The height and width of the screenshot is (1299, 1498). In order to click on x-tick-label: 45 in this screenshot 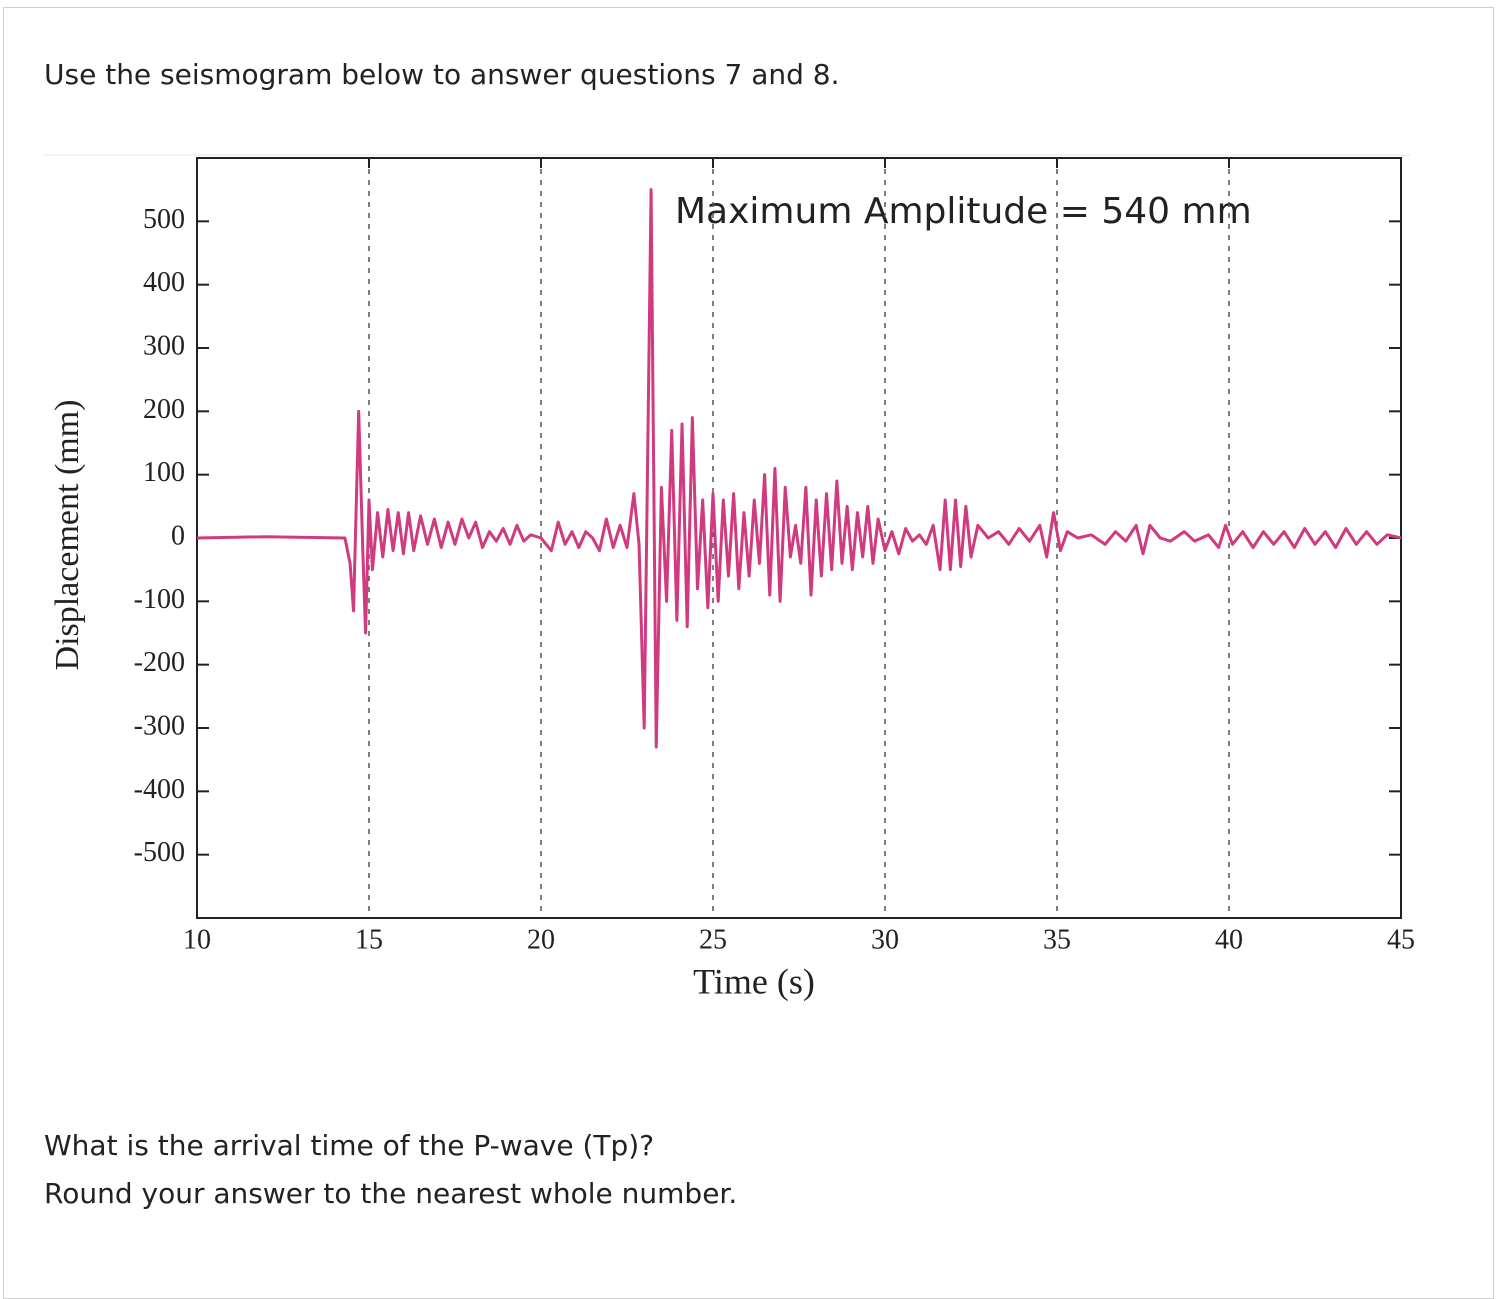, I will do `click(1401, 939)`.